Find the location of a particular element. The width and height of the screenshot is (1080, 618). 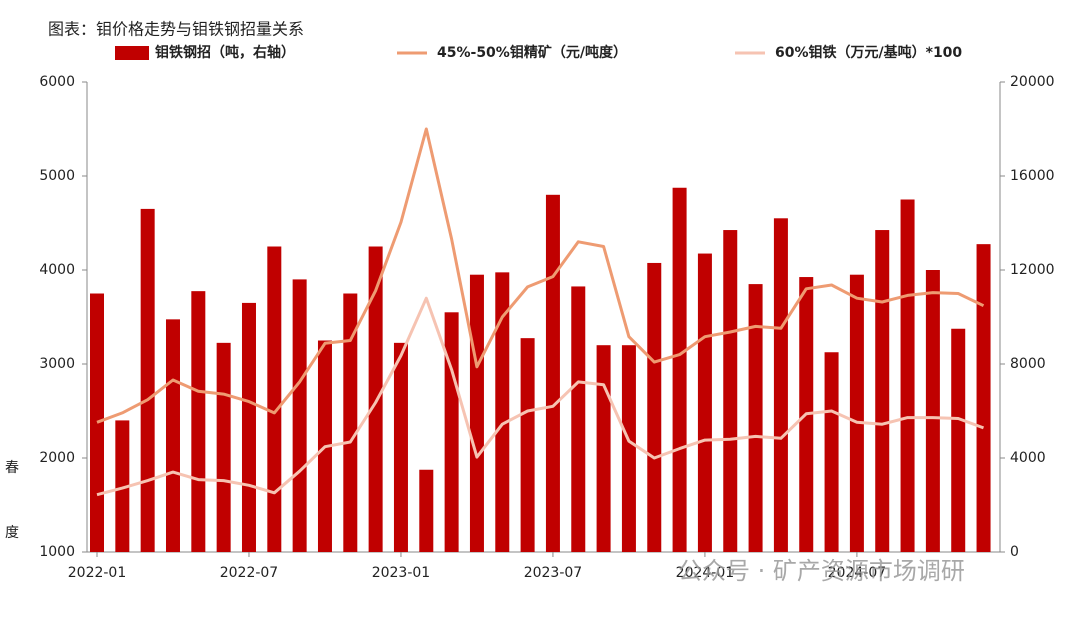

y2-tick-label: 20000 is located at coordinates (1032, 82).